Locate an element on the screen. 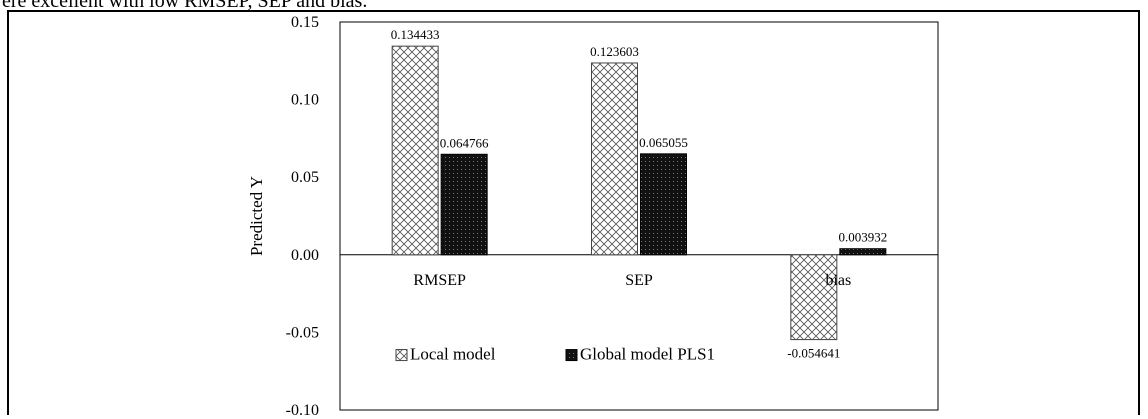 This screenshot has width=1148, height=419. y-tick-label: 0.00 is located at coordinates (305, 255).